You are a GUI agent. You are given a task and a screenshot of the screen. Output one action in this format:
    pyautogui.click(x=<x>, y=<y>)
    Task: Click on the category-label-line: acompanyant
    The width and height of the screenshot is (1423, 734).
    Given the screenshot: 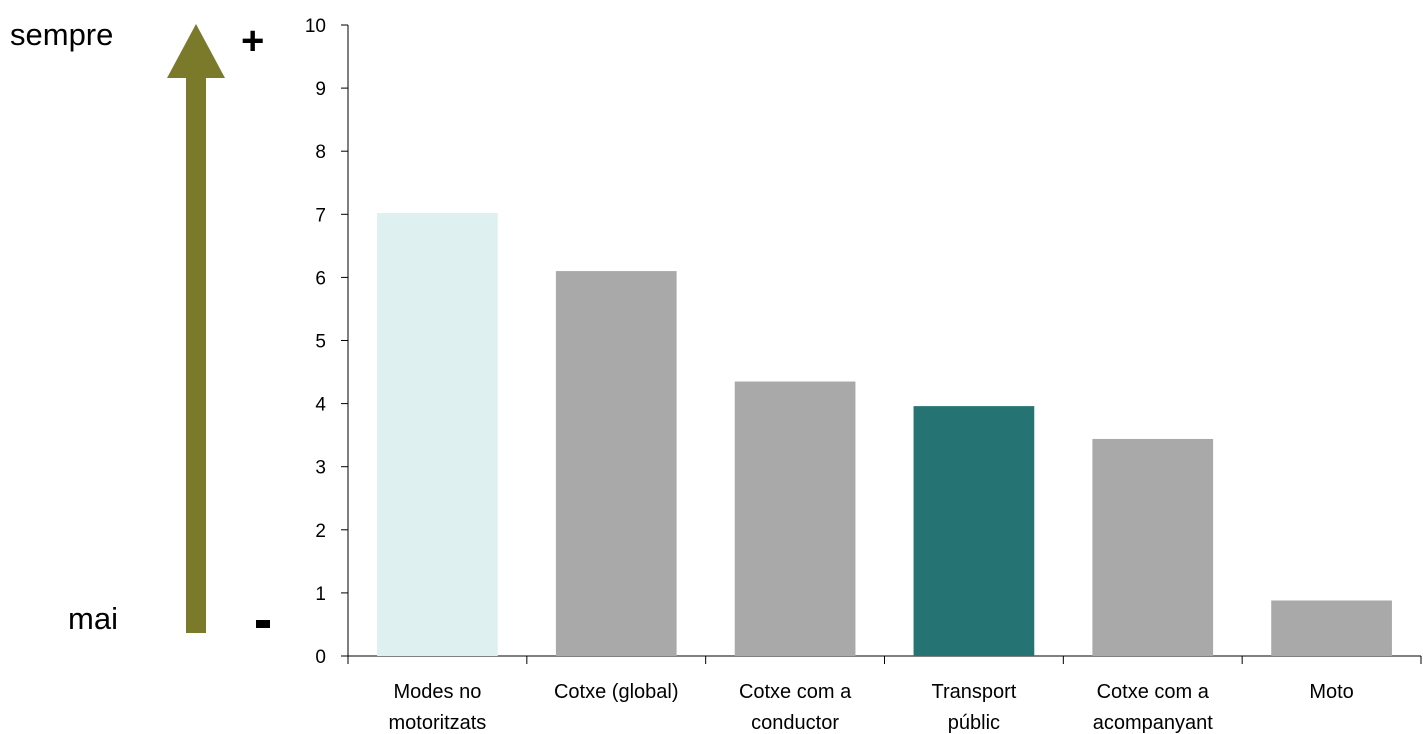 What is the action you would take?
    pyautogui.click(x=1153, y=723)
    